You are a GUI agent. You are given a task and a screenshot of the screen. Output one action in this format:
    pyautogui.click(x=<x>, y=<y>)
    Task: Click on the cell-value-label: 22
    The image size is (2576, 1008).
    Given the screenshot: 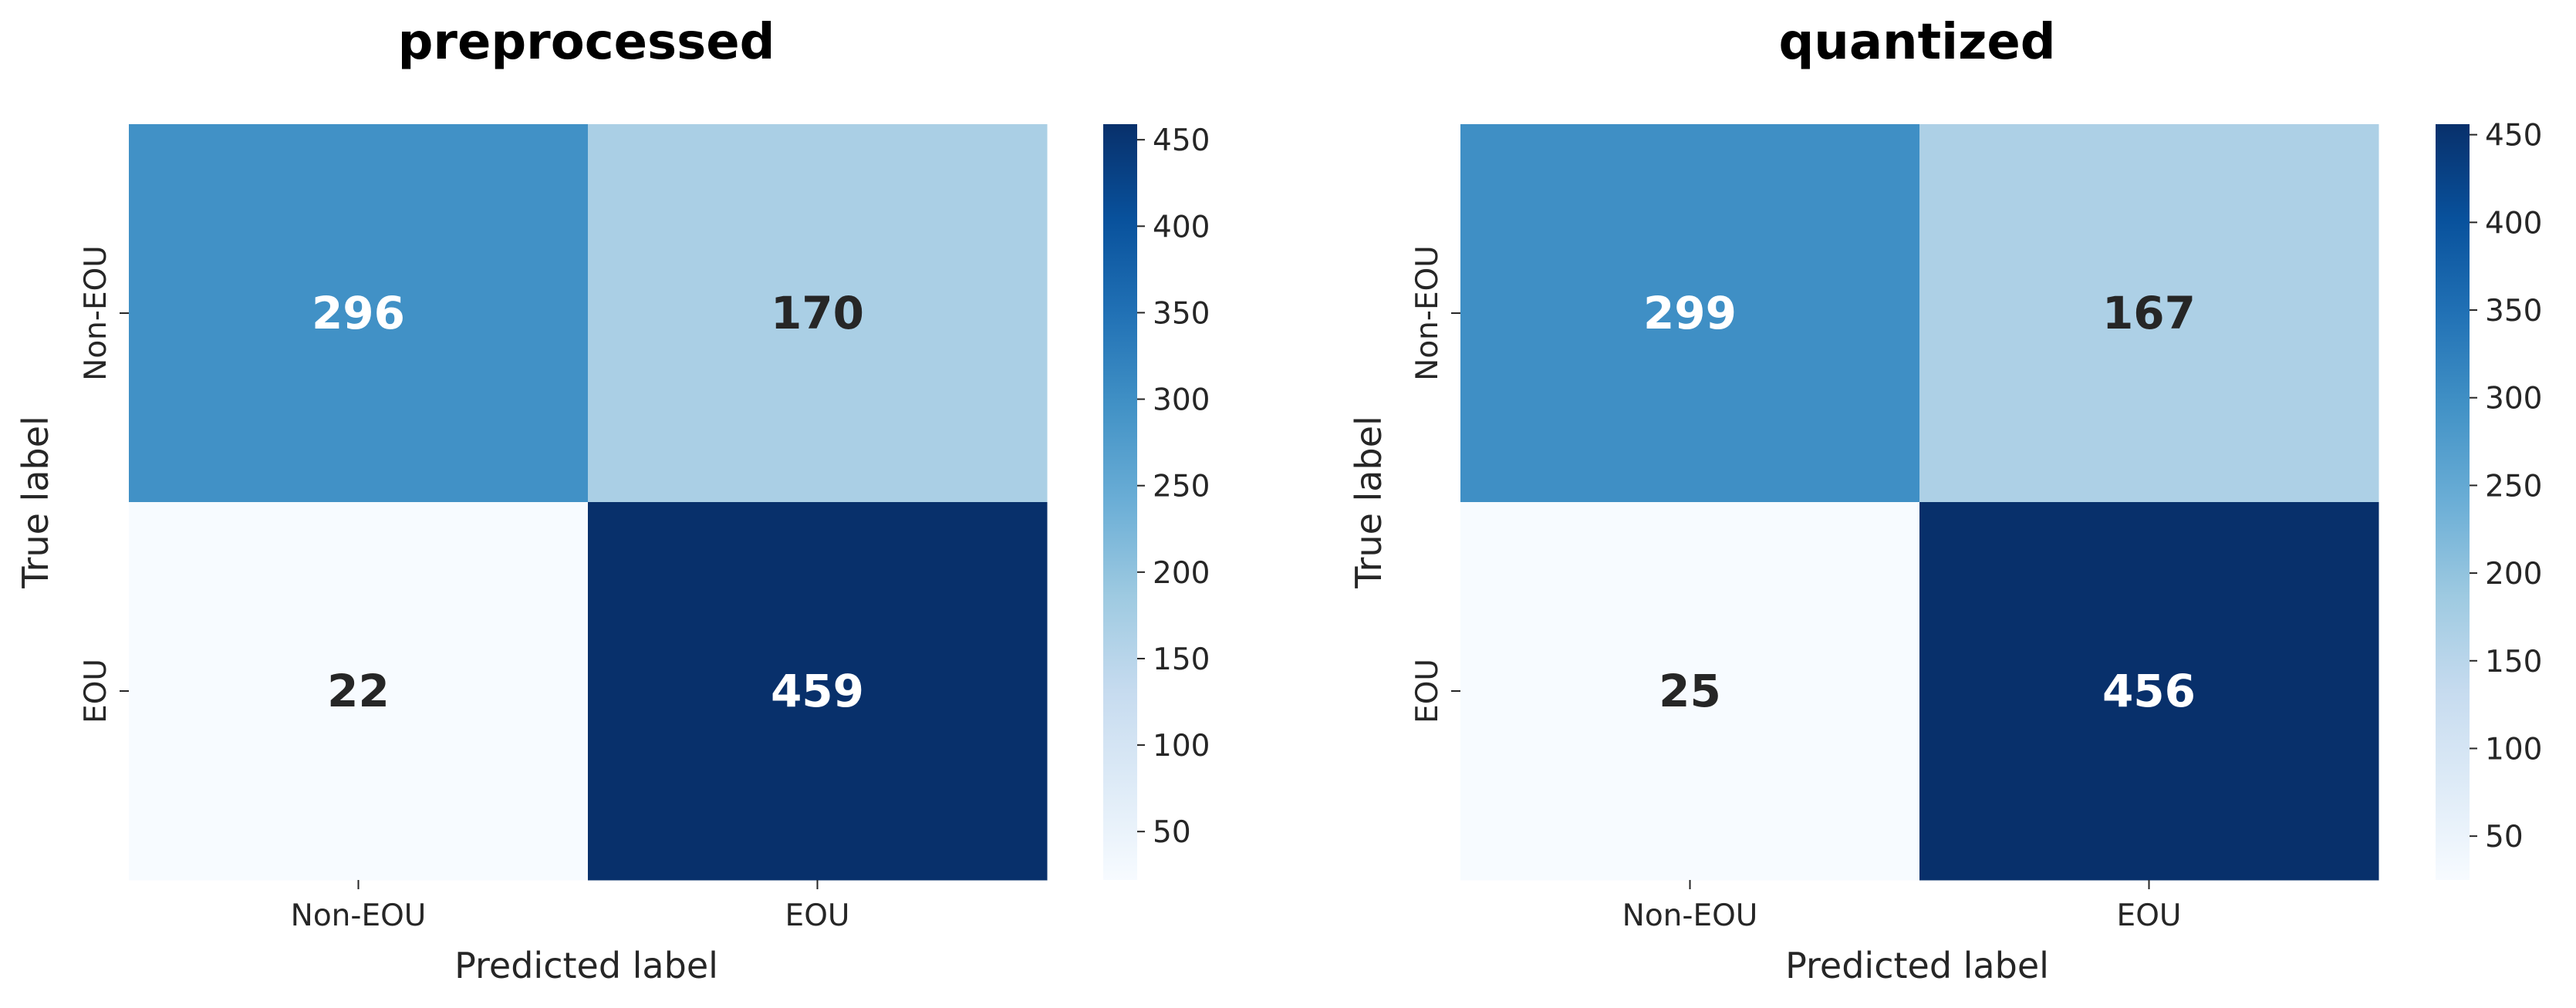 What is the action you would take?
    pyautogui.click(x=358, y=691)
    